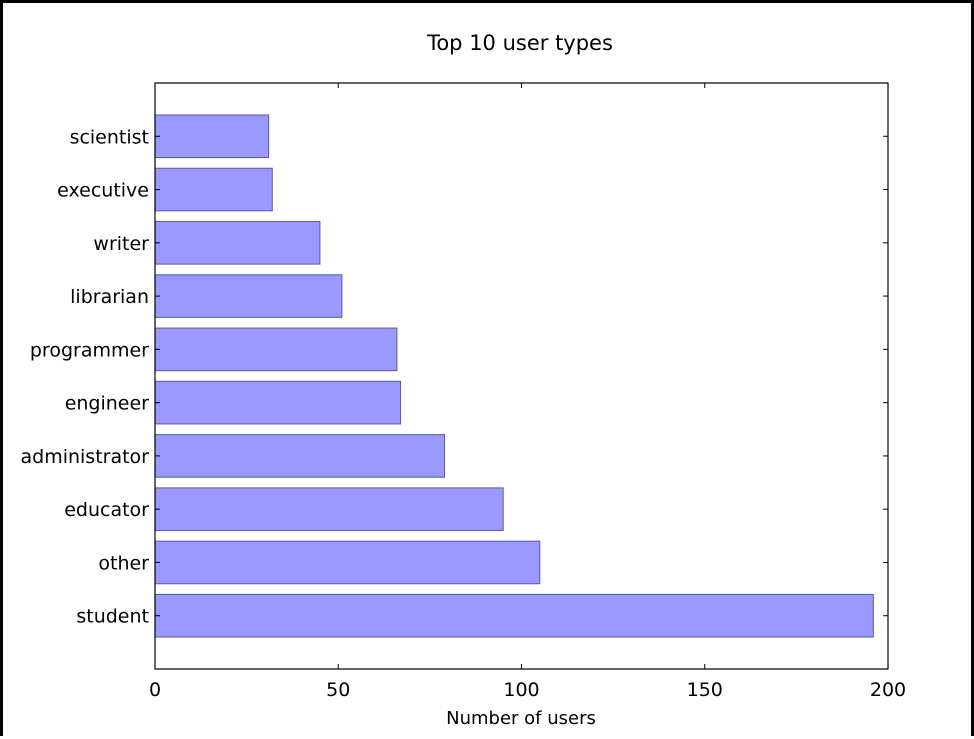 The image size is (974, 739). Describe the element at coordinates (888, 690) in the screenshot. I see `x-tick-label: 200` at that location.